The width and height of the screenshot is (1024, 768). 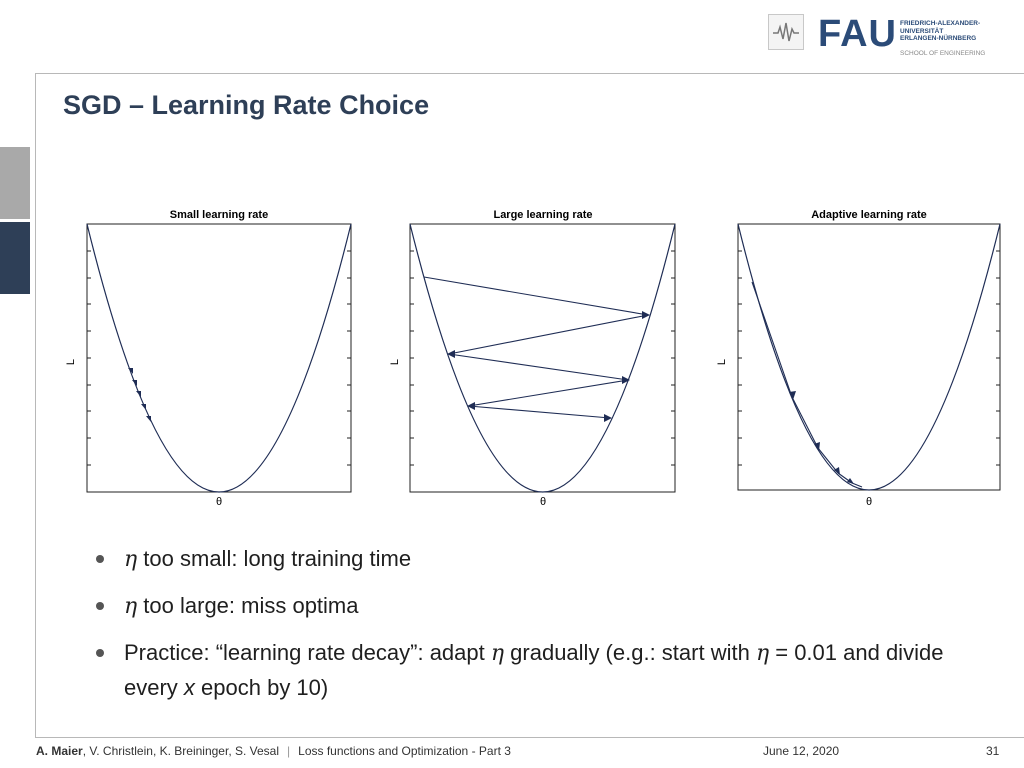 I want to click on plot-adaptive-lr: Adaptive learning rate, so click(x=858, y=358).